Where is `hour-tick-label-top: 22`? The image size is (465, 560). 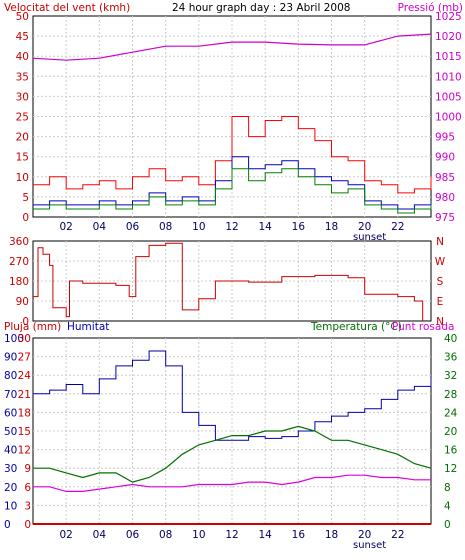
hour-tick-label-top: 22 is located at coordinates (397, 227).